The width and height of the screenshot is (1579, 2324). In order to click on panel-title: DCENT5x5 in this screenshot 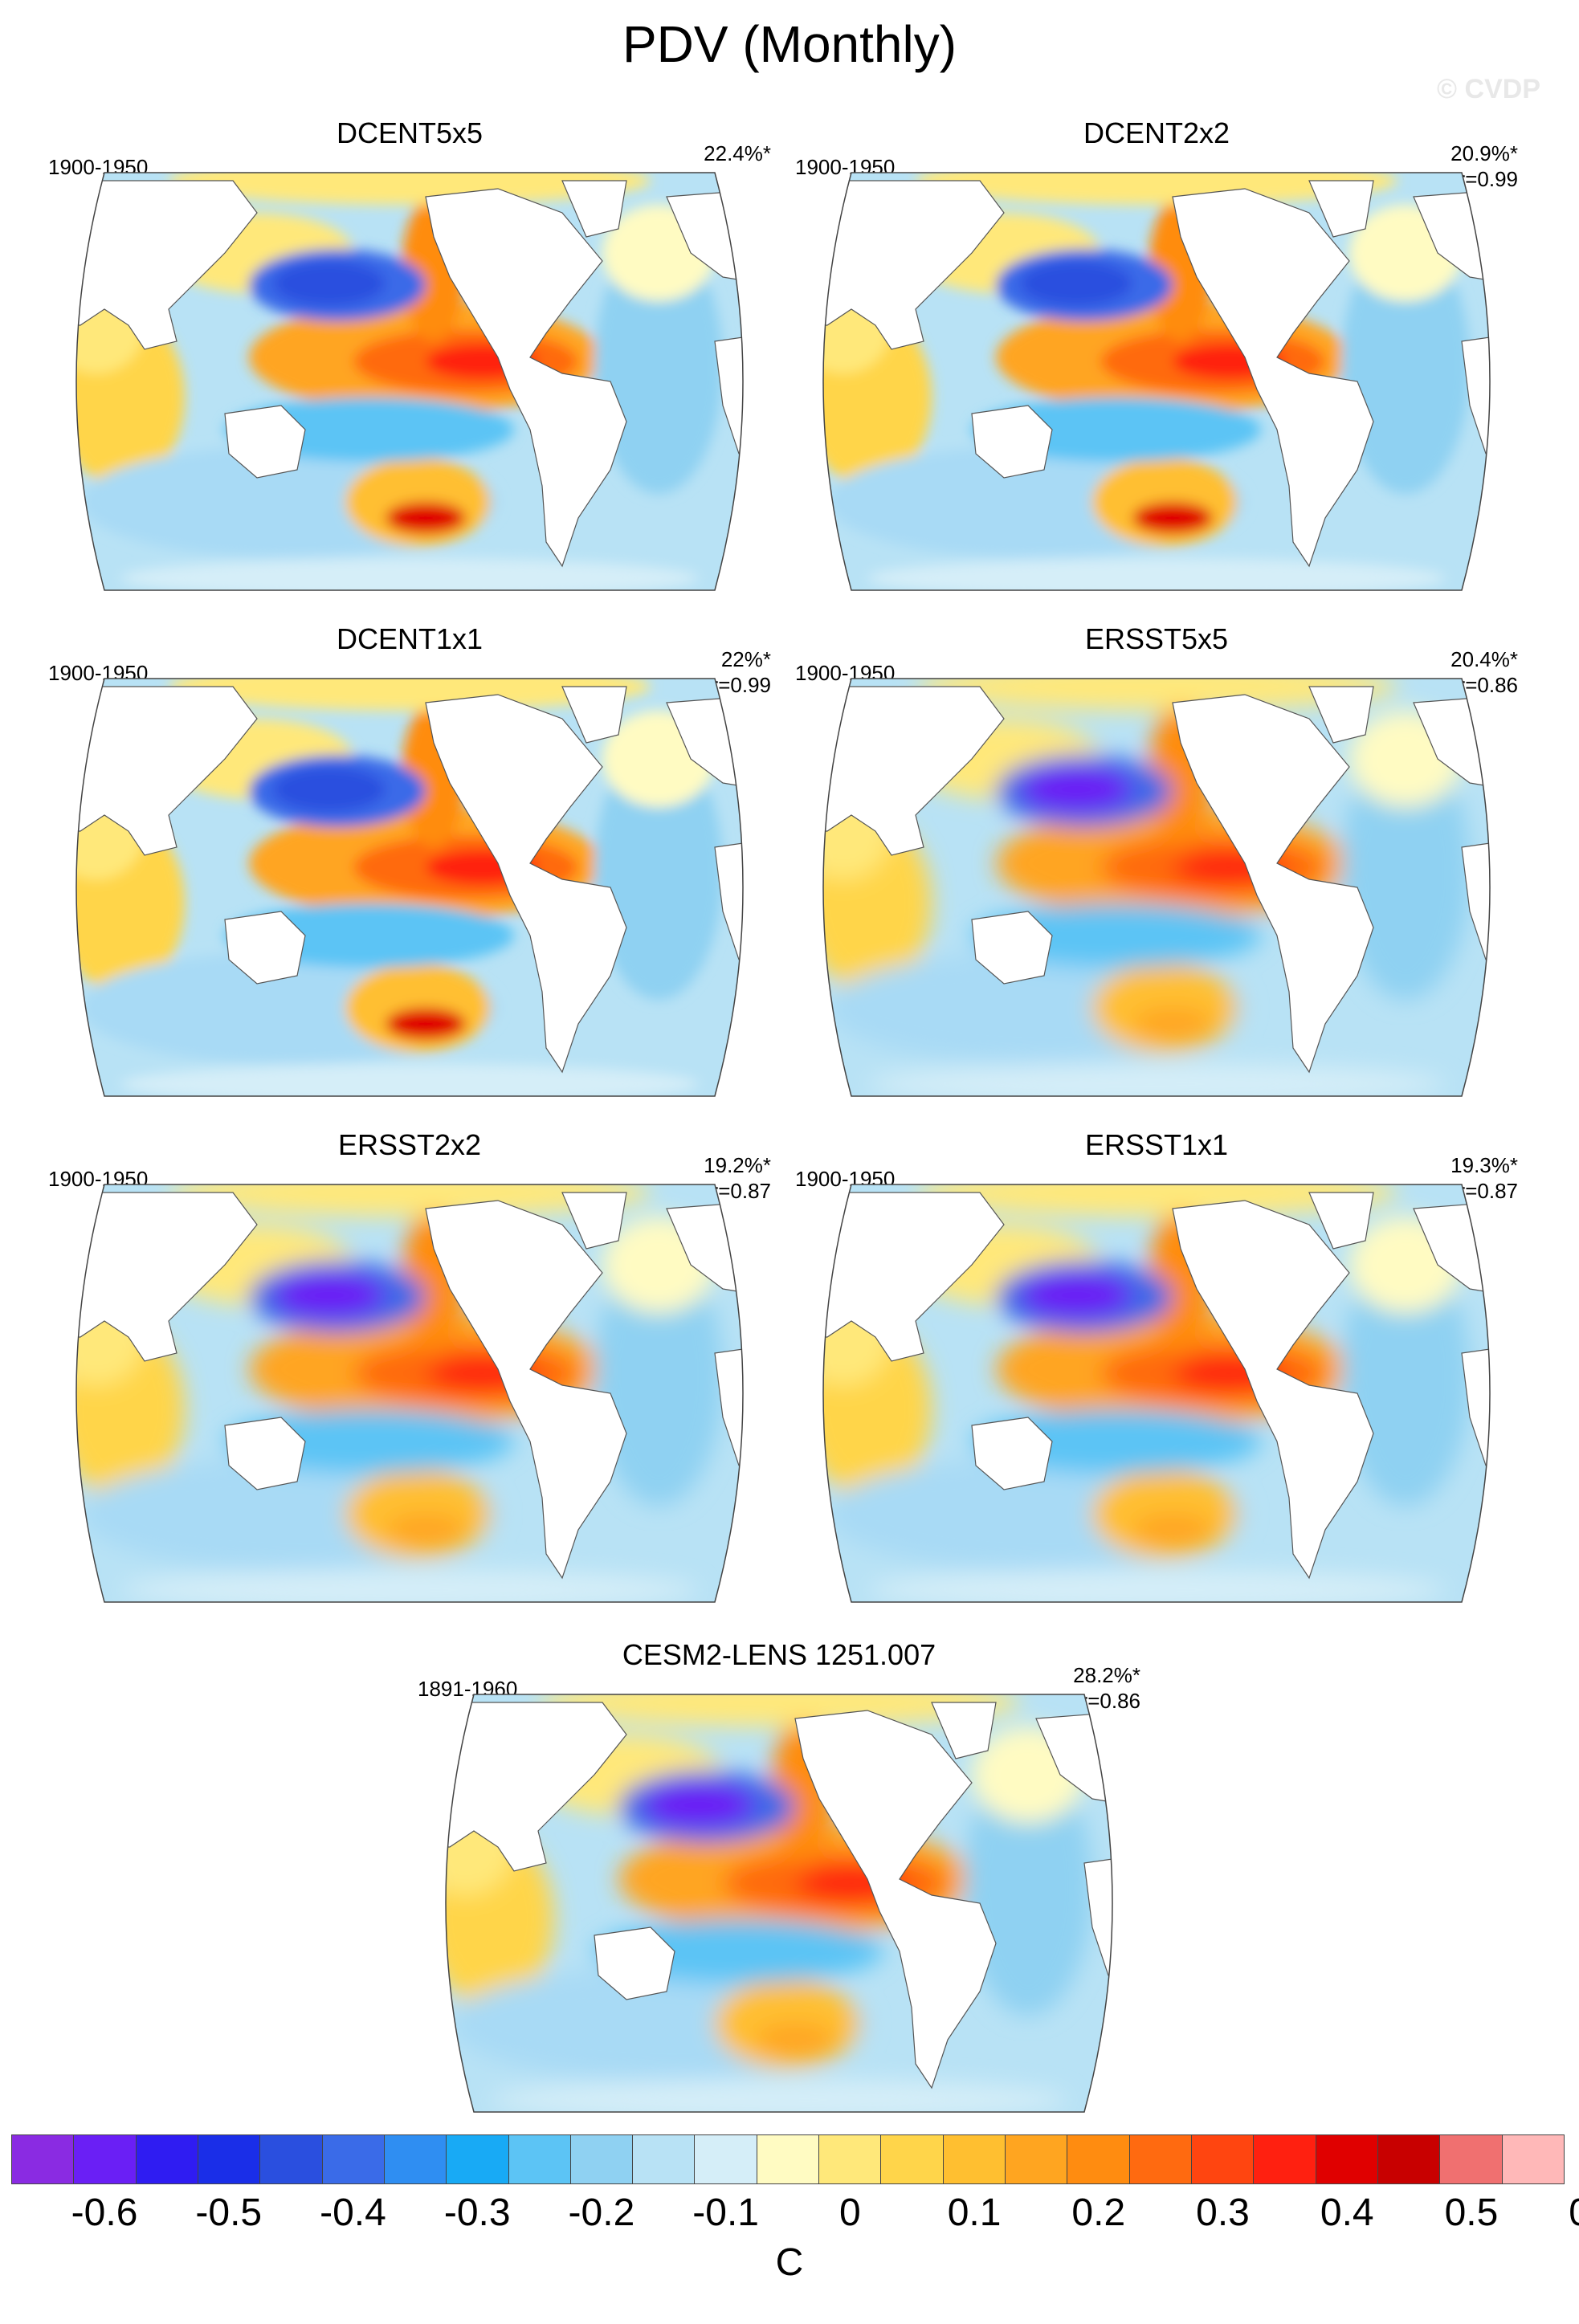, I will do `click(409, 133)`.